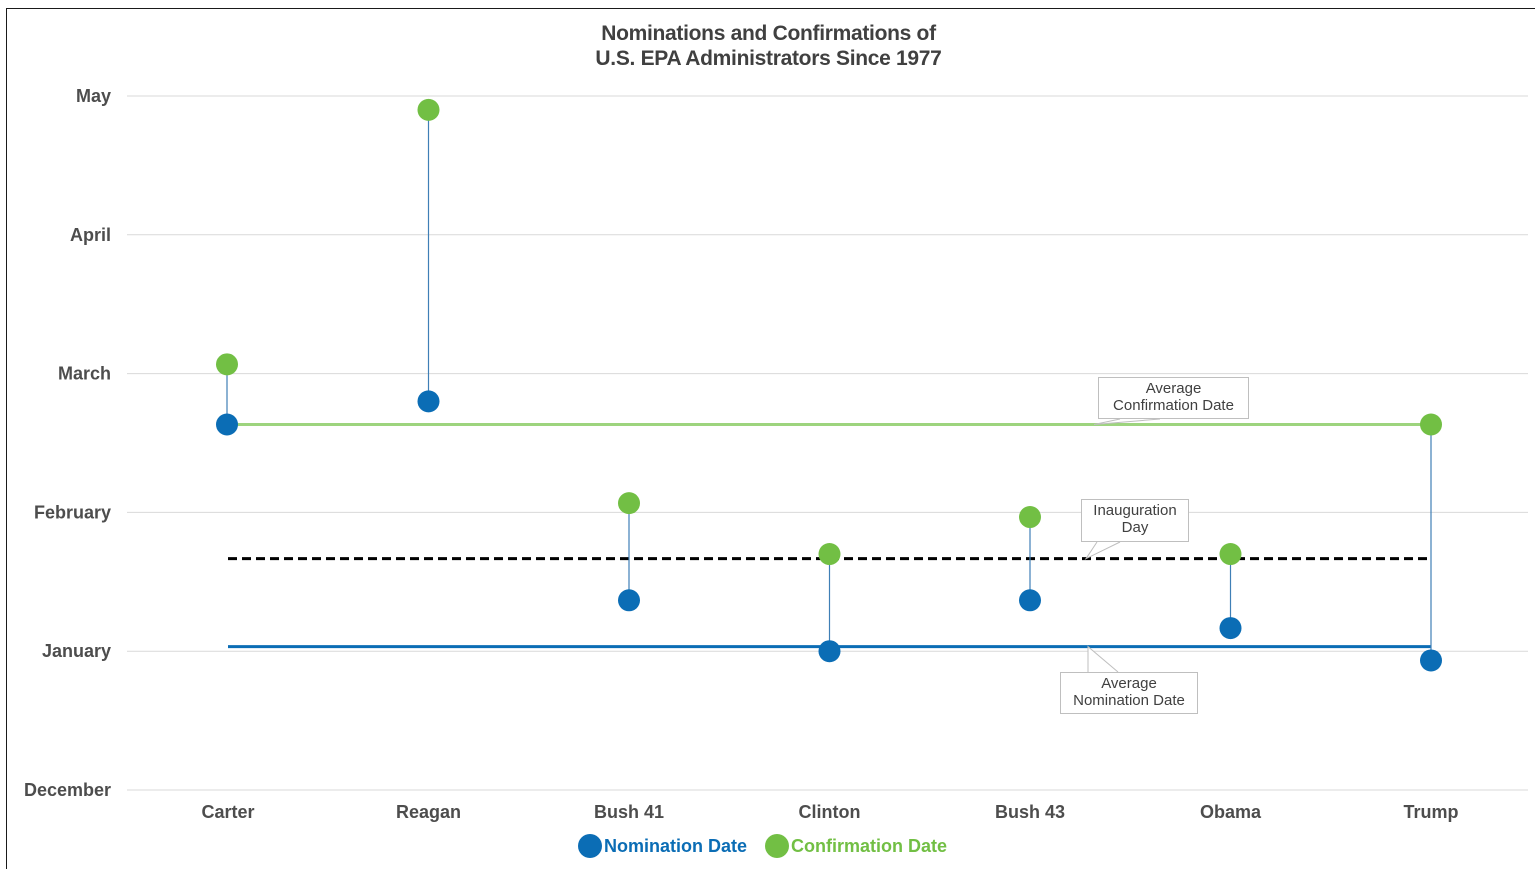  Describe the element at coordinates (1431, 660) in the screenshot. I see `nomination-point-trump` at that location.